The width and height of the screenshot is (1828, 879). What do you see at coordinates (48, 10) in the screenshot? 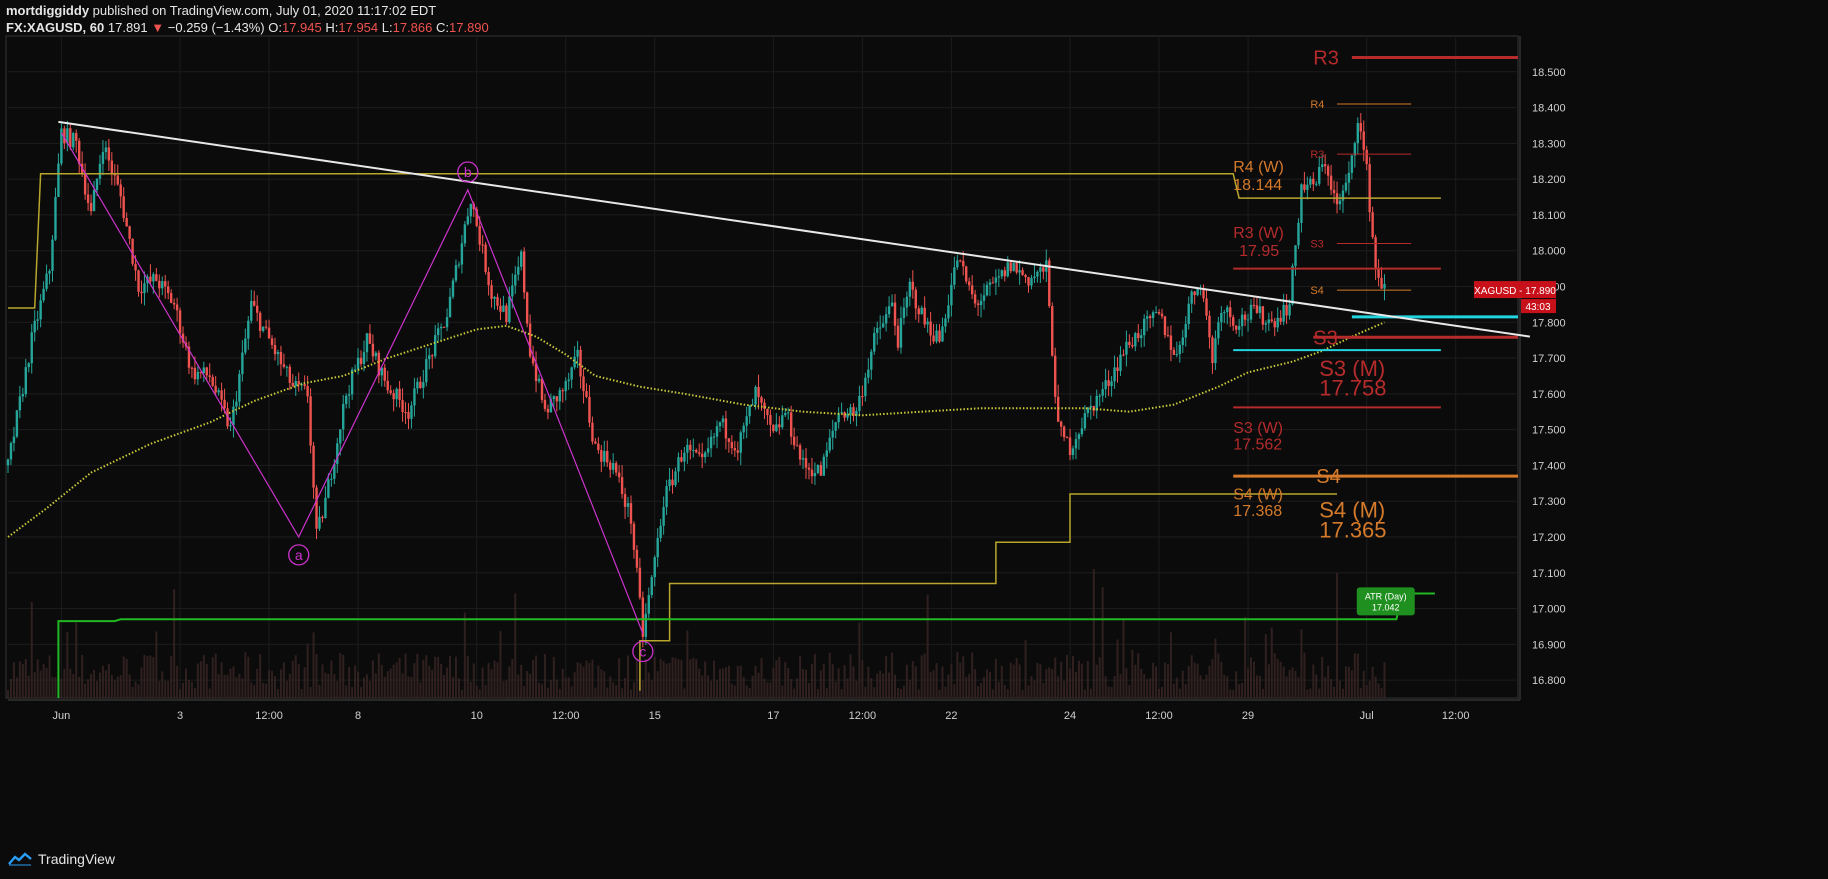
I see `author-name: mortdiggiddy` at bounding box center [48, 10].